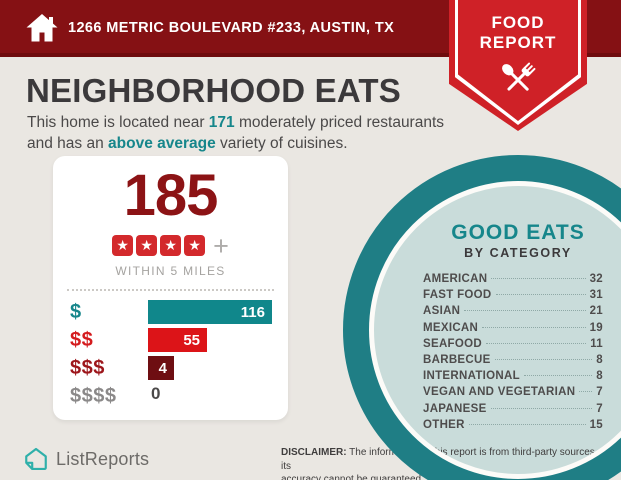  I want to click on disclaimer-label: DISCLAIMER:, so click(314, 452).